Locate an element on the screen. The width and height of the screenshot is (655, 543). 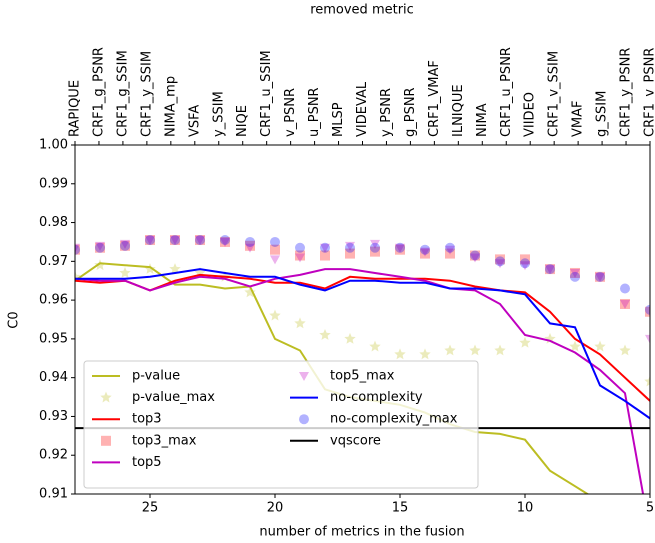
legend-label: top5 is located at coordinates (147, 462).